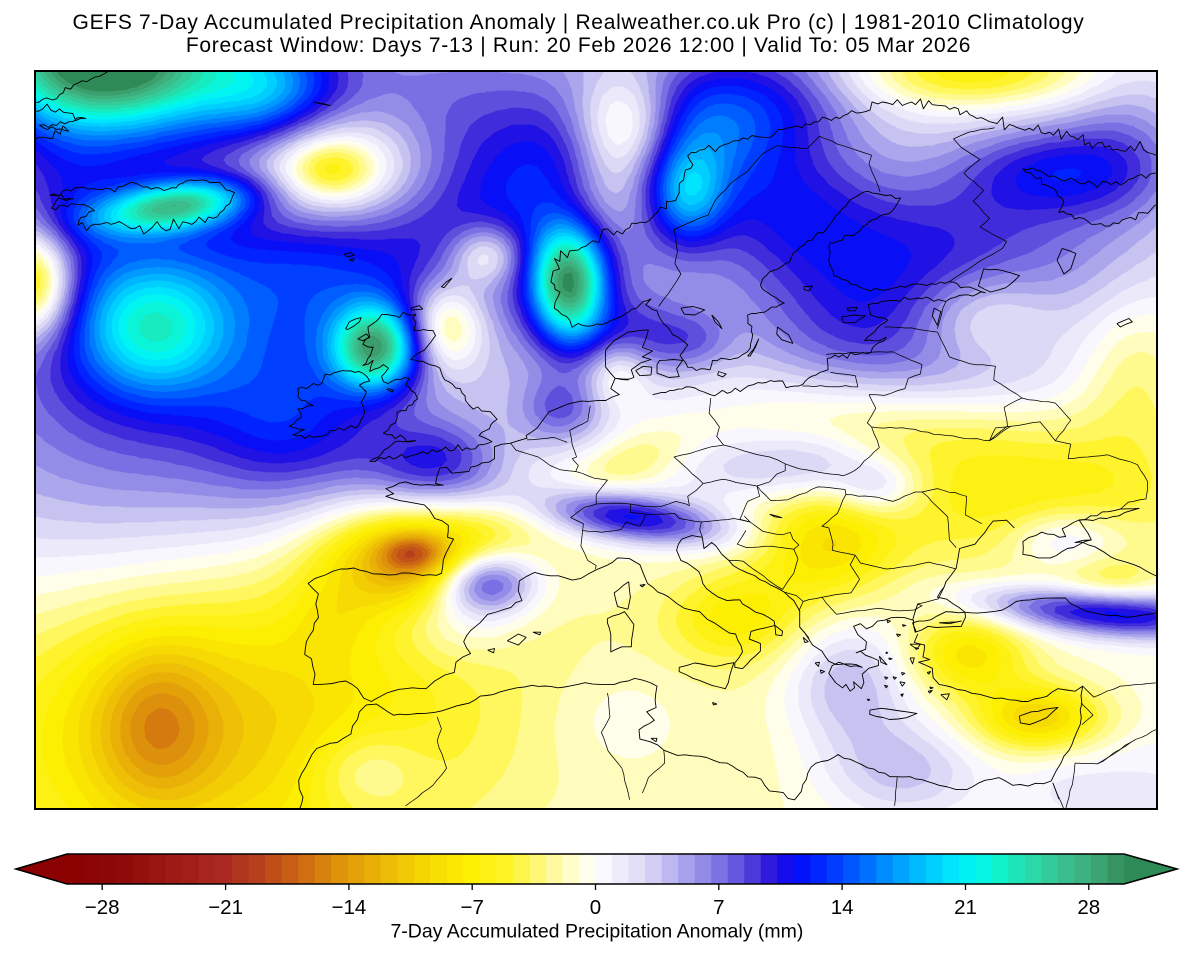 The height and width of the screenshot is (958, 1192). Describe the element at coordinates (225, 907) in the screenshot. I see `svg-text: −21` at that location.